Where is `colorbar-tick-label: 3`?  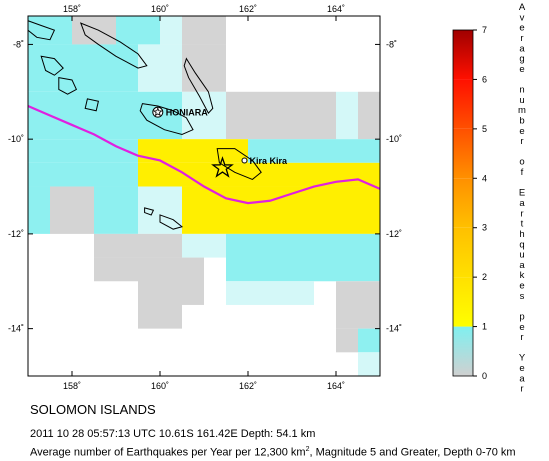 colorbar-tick-label: 3 is located at coordinates (484, 228).